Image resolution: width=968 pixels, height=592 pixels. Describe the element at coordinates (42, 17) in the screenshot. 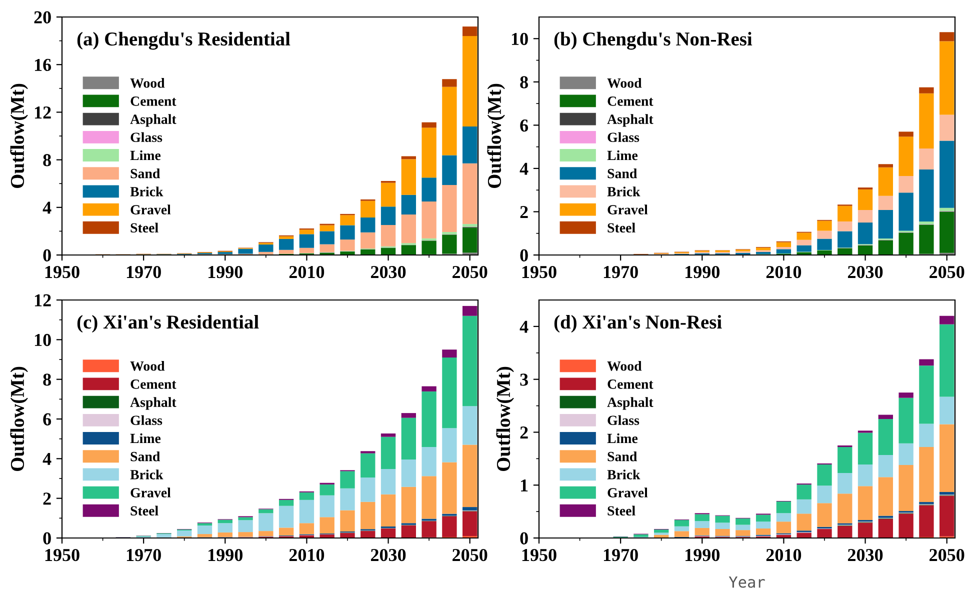

I see `y-tick-label: 20` at that location.